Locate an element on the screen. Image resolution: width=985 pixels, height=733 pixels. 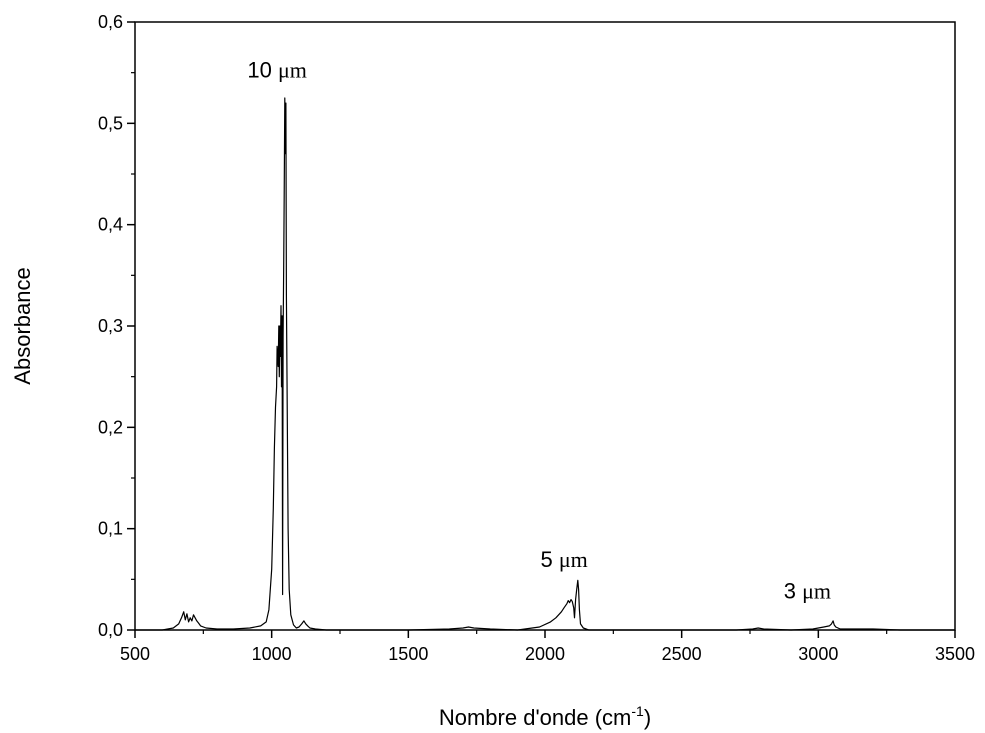
y-tick-label: 0,3 is located at coordinates (110, 326).